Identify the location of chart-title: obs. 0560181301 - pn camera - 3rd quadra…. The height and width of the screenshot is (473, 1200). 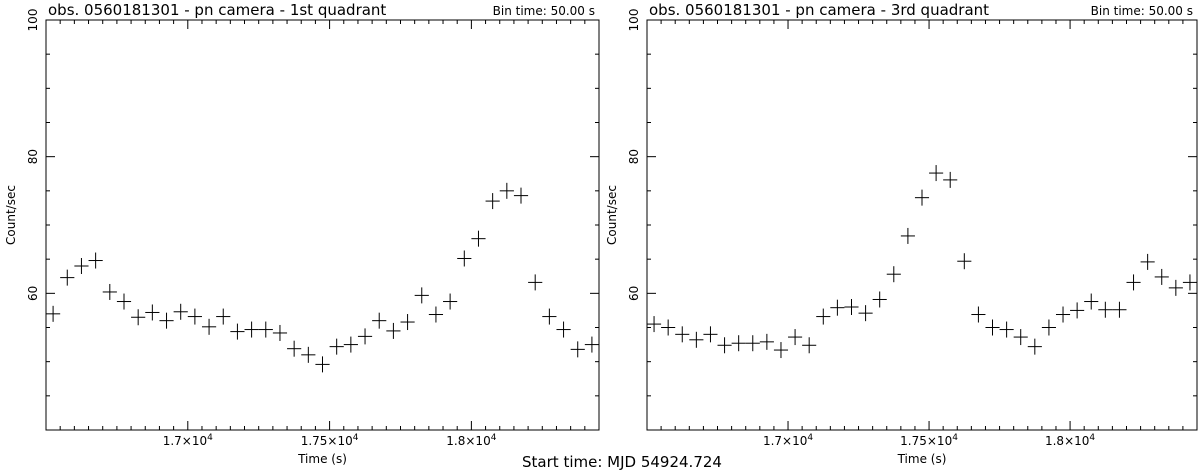
(819, 10).